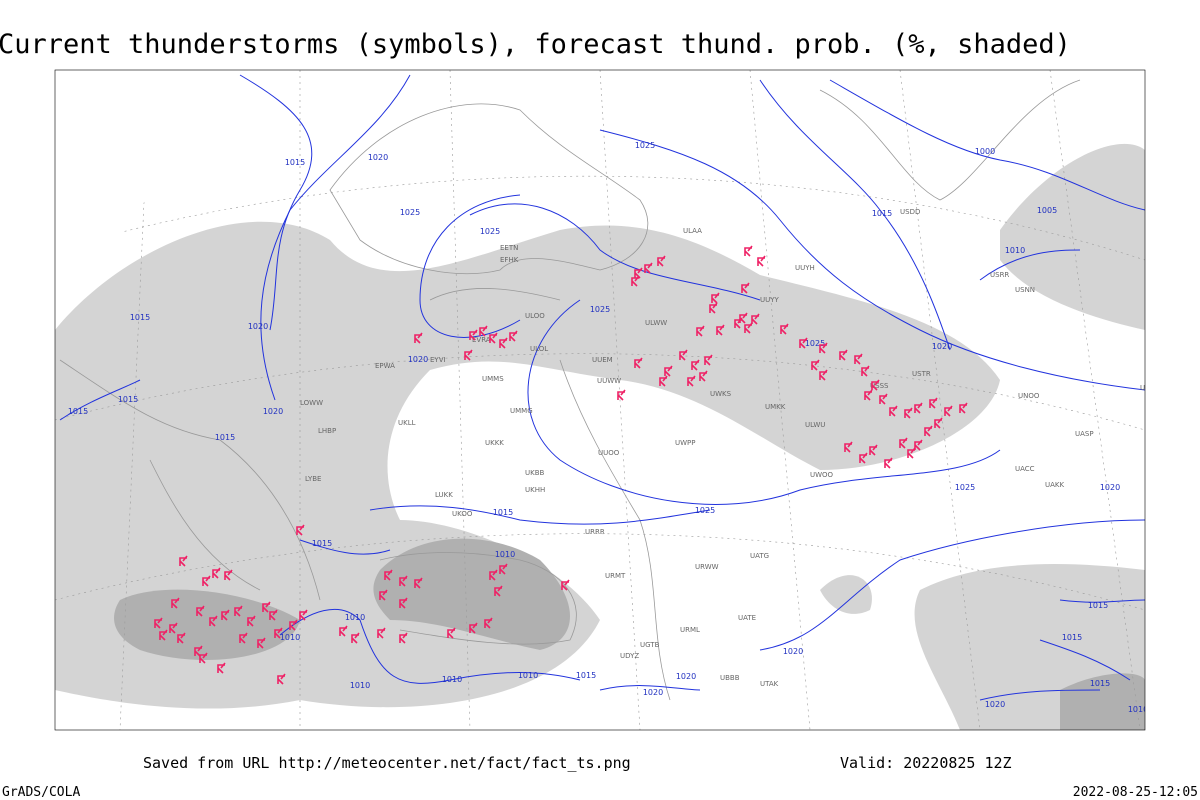 Image resolution: width=1200 pixels, height=800 pixels. Describe the element at coordinates (539, 349) in the screenshot. I see `station-label: ULOL` at that location.